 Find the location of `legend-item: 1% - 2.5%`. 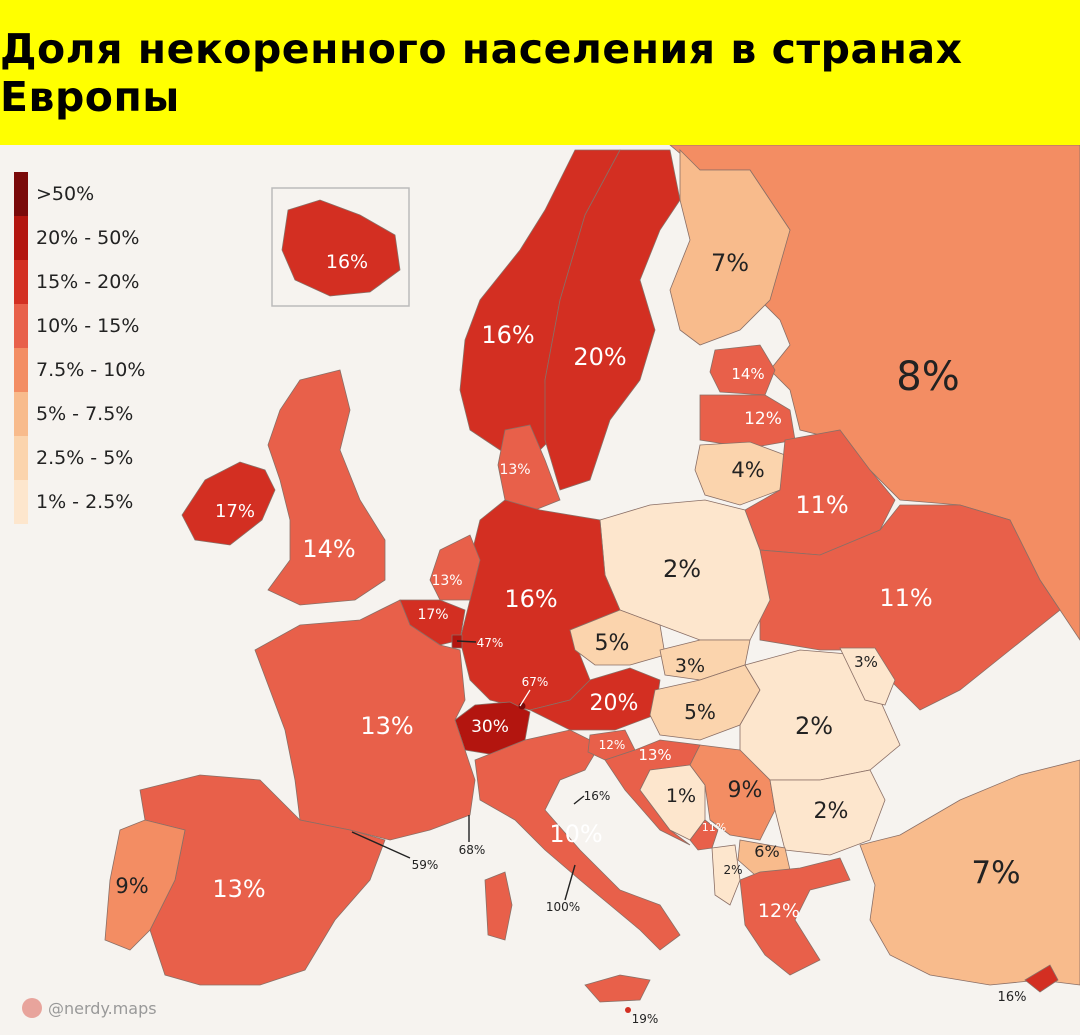

legend-item: 1% - 2.5% is located at coordinates (79, 502).